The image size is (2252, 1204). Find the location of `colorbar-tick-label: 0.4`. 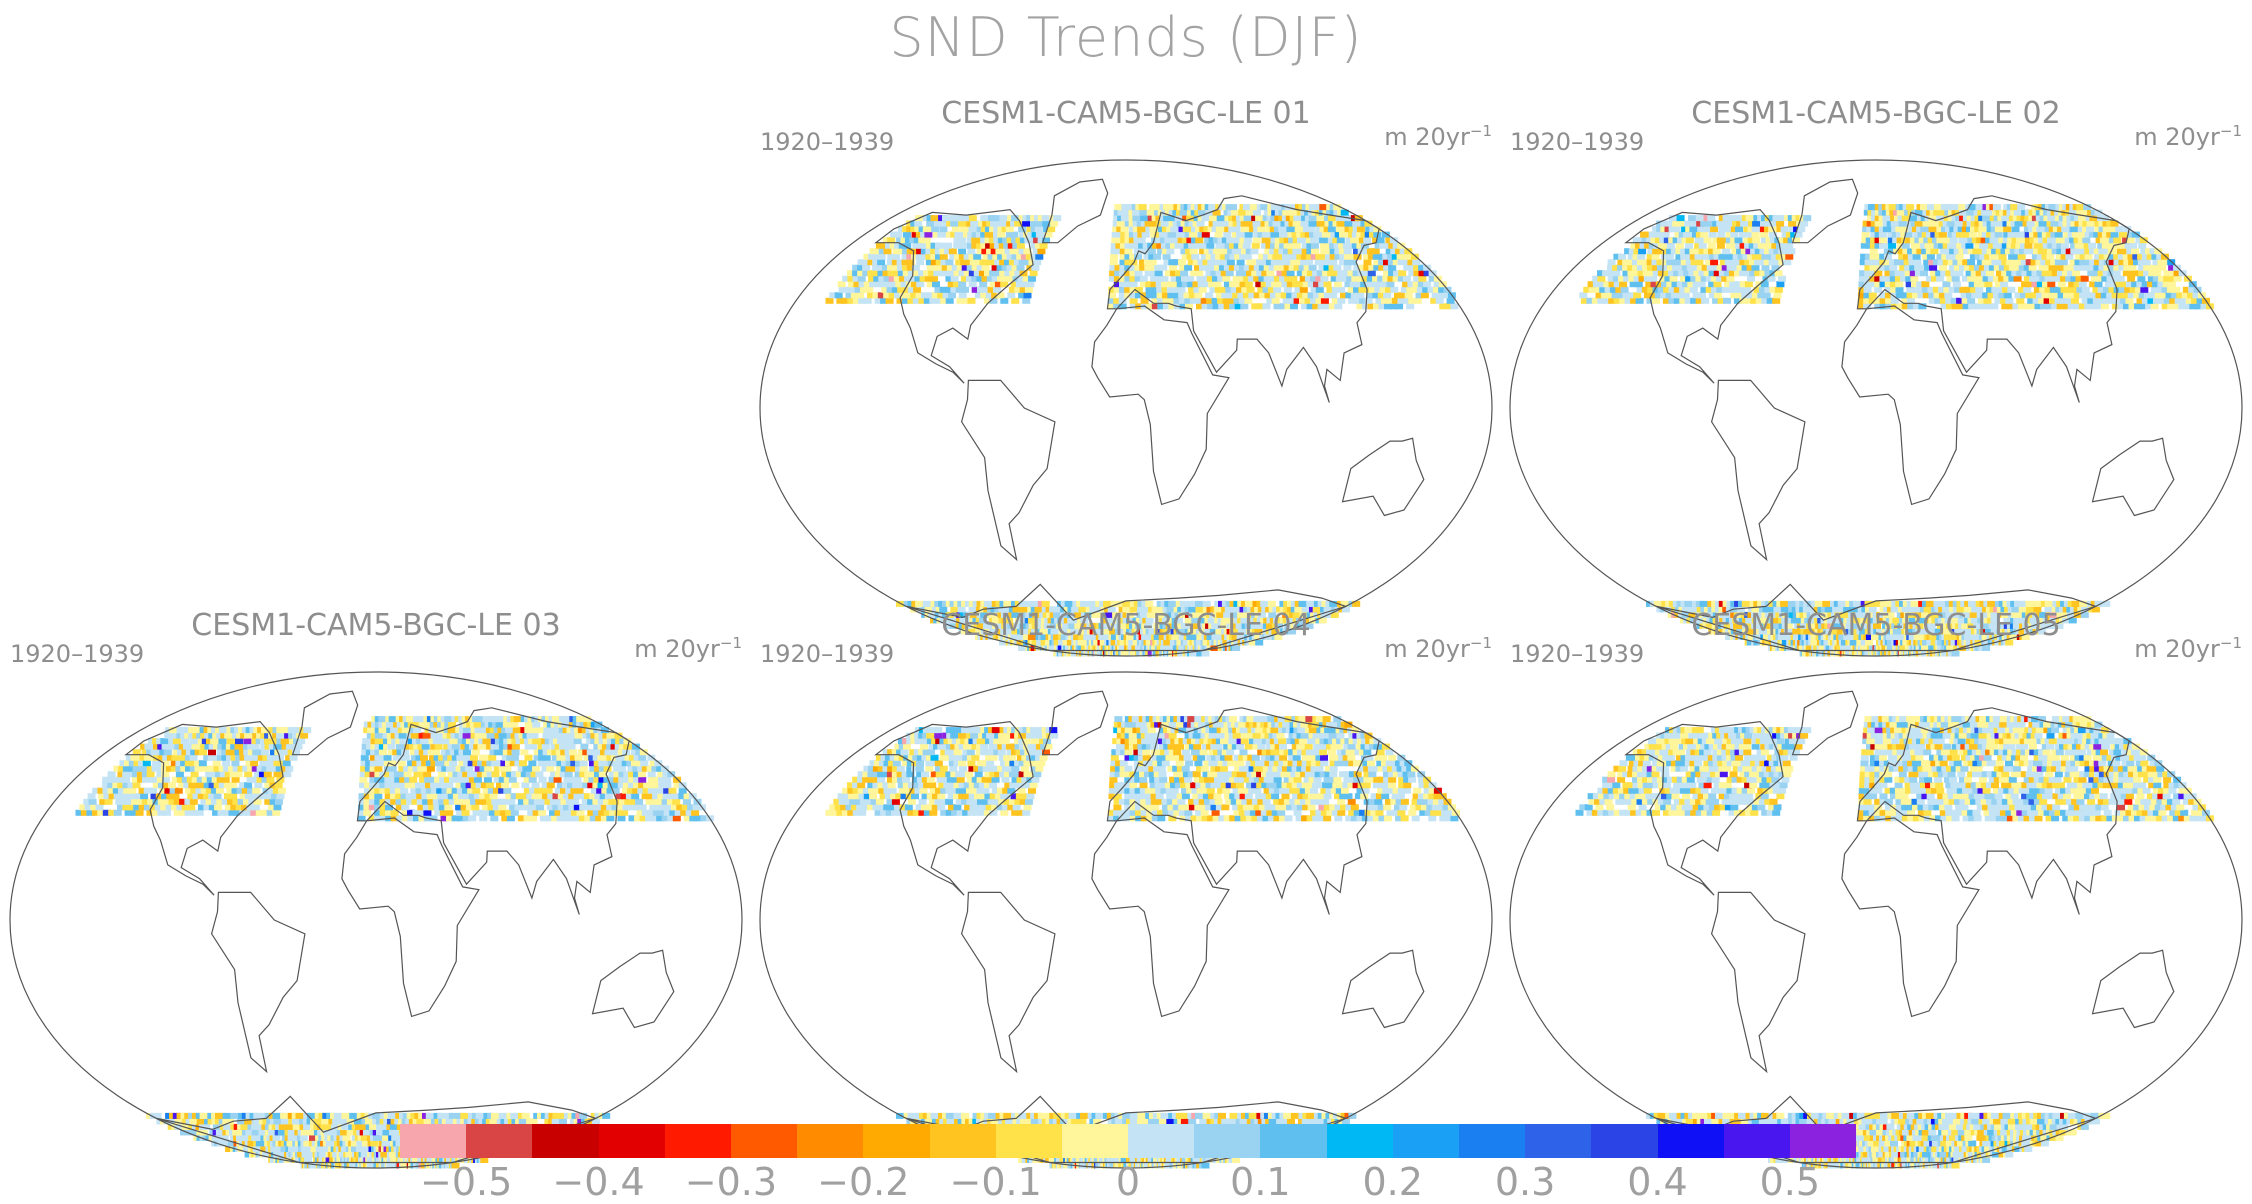

colorbar-tick-label: 0.4 is located at coordinates (1657, 1182).